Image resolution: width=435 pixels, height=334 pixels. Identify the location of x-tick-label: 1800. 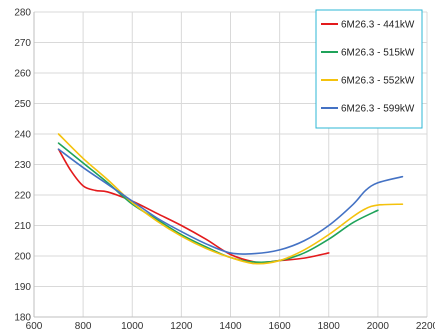
(329, 326).